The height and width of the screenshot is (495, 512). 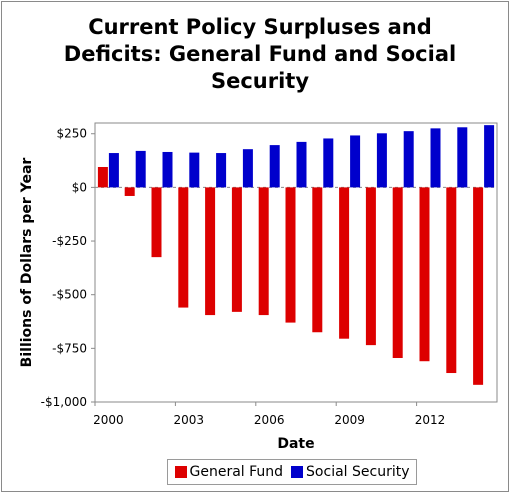 What do you see at coordinates (355, 161) in the screenshot?
I see `bar-social-security-2009` at bounding box center [355, 161].